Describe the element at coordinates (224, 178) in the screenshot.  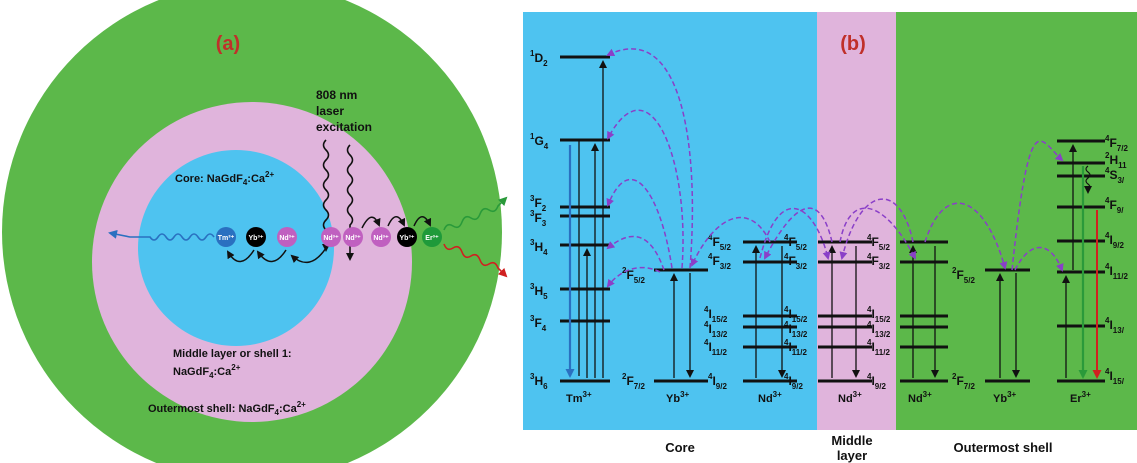
I see `core-label: Core: NaGdF4:Ca2+` at that location.